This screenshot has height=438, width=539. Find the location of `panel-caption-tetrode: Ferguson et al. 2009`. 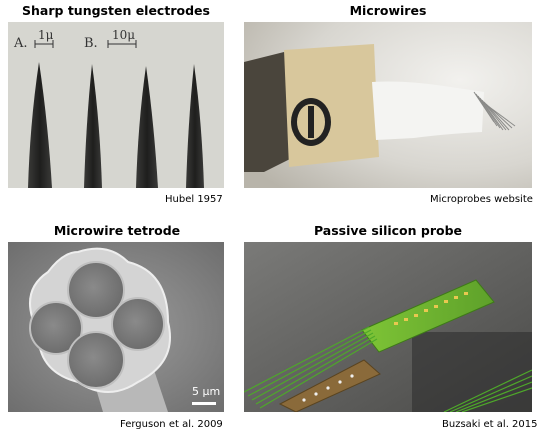

panel-caption-tetrode: Ferguson et al. 2009 is located at coordinates (171, 424).